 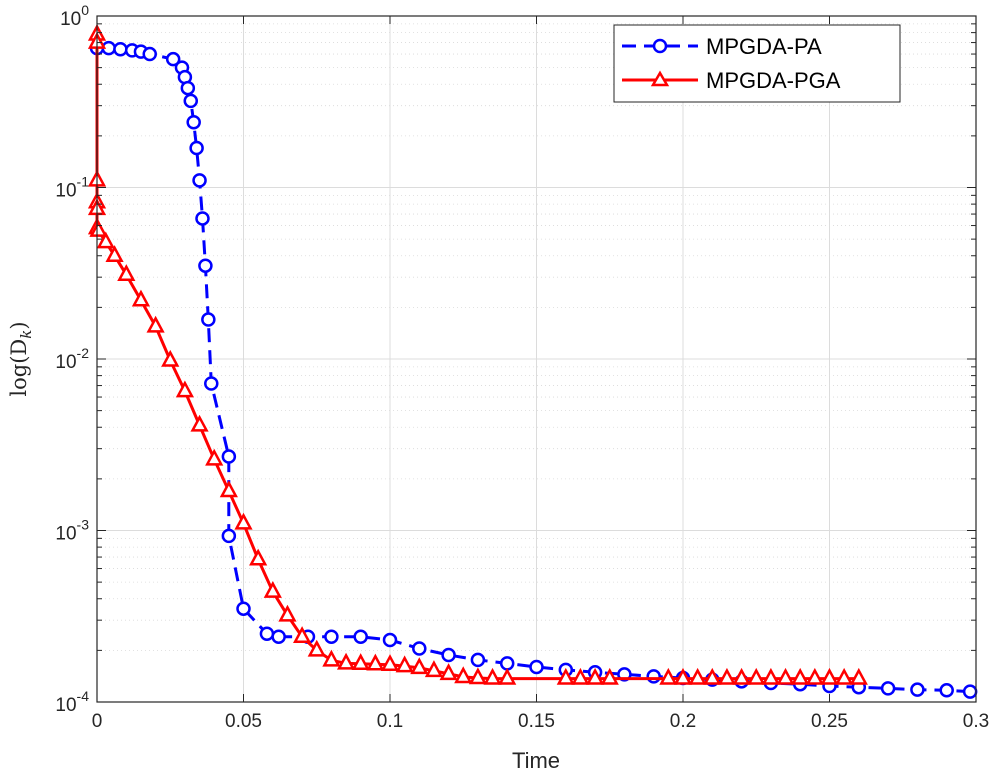 I want to click on y-axis-label-close: ), so click(x=19, y=325).